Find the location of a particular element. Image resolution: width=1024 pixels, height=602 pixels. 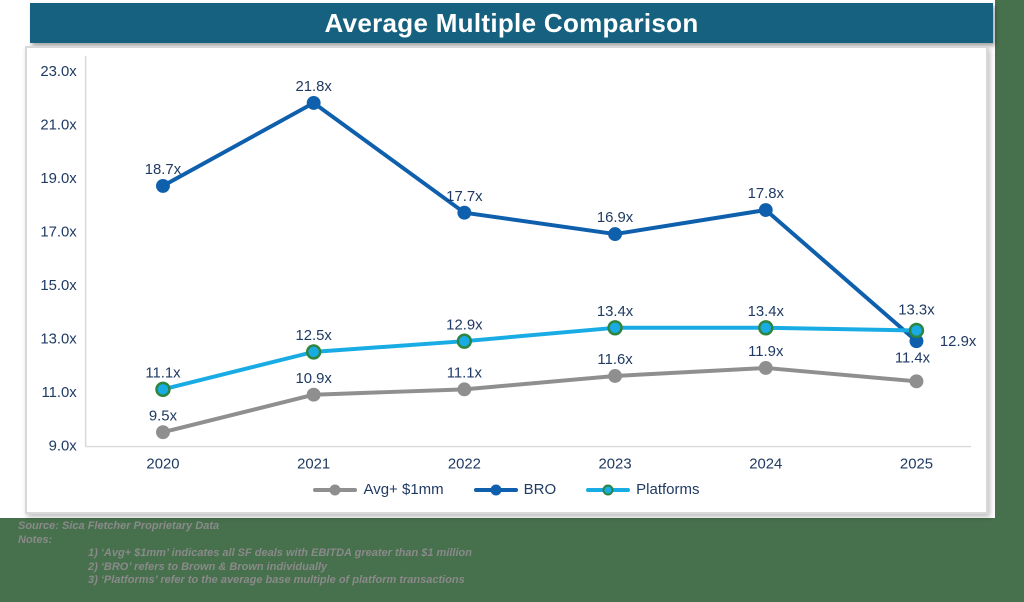

y-tick-label: 9.0x is located at coordinates (63, 447).